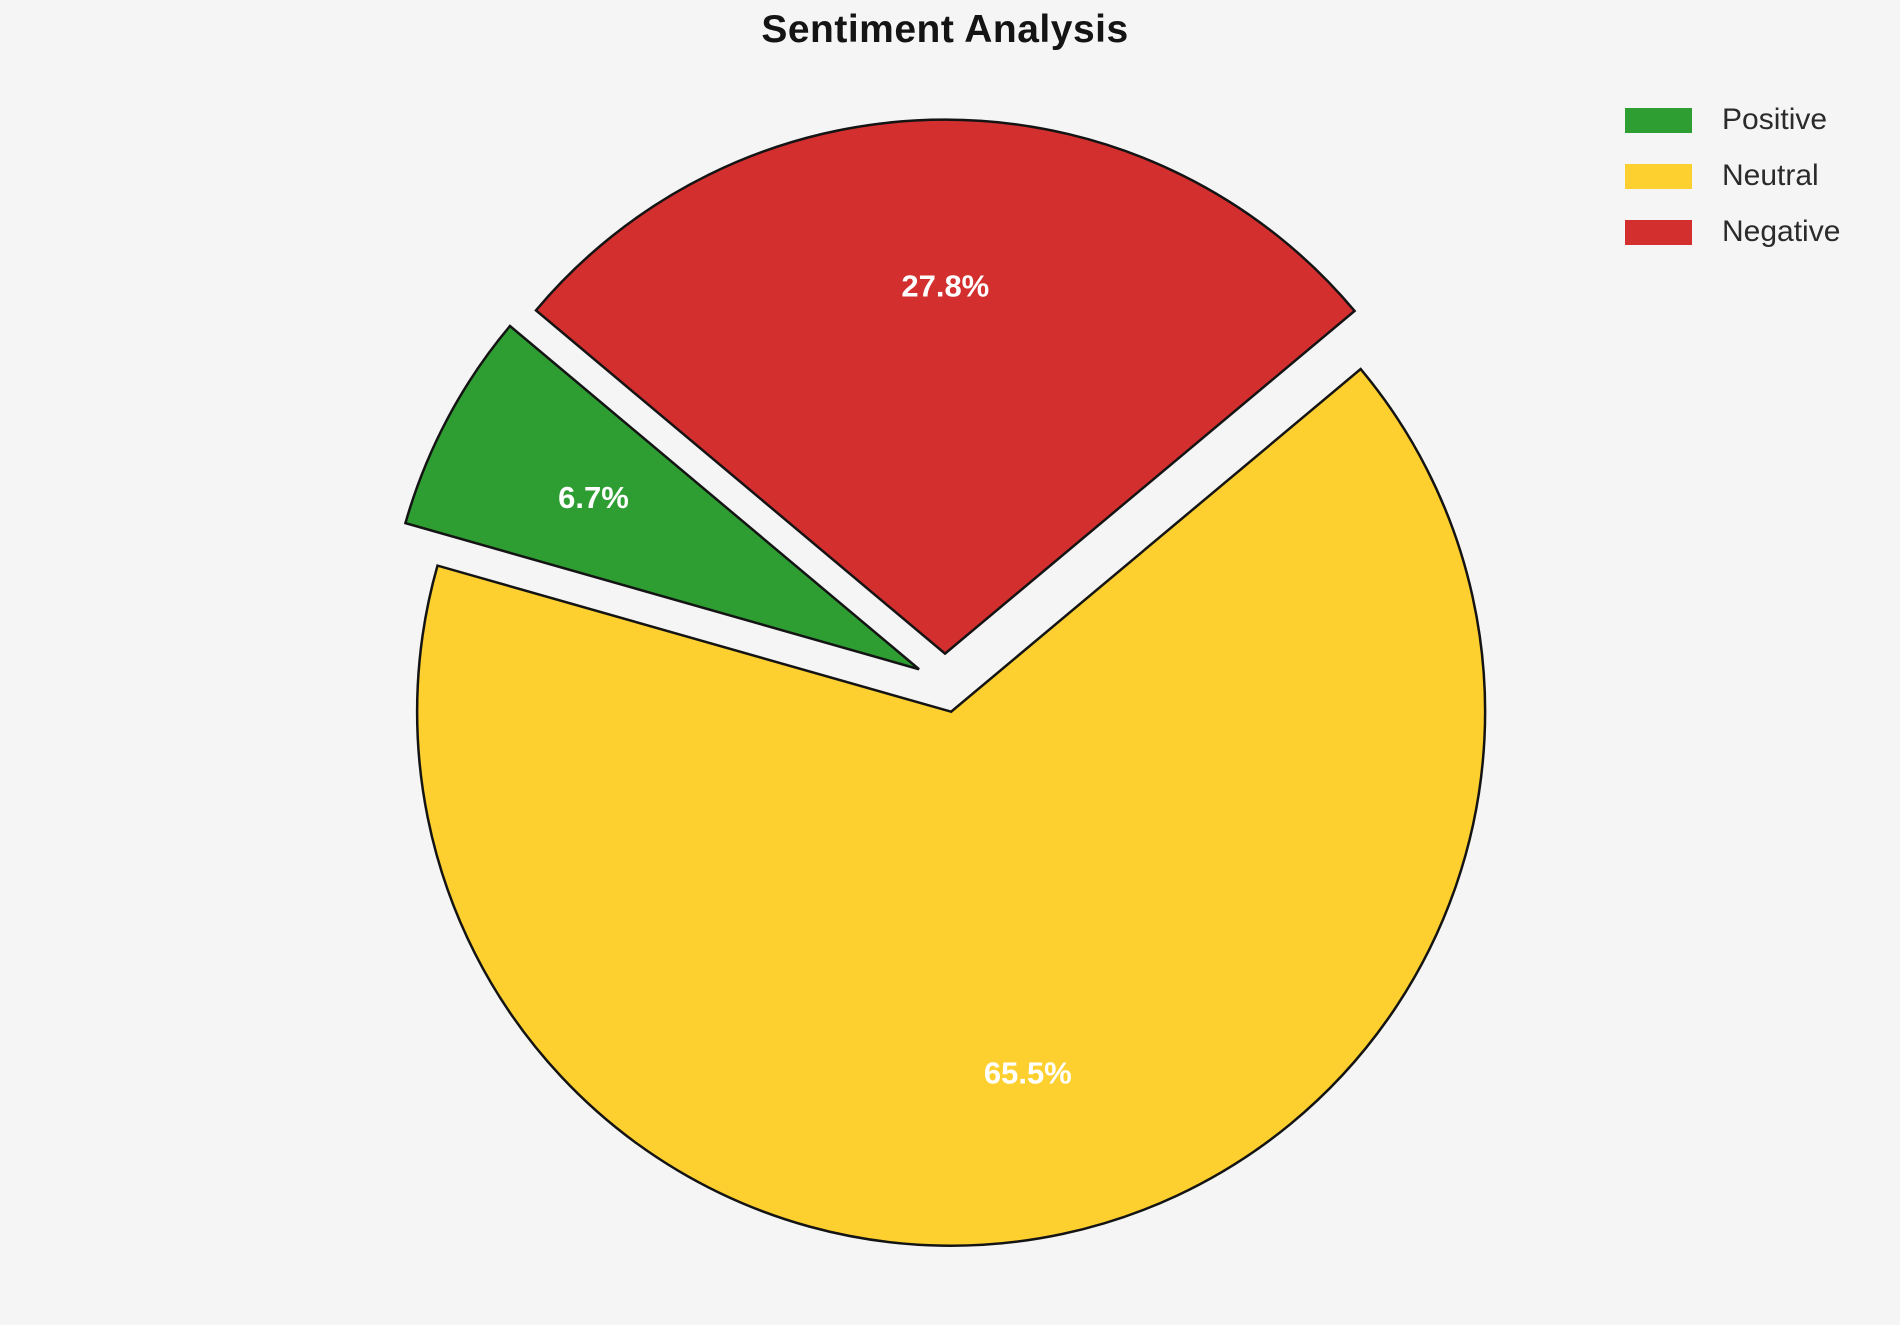  I want to click on legend-label: Negative, so click(1781, 231).